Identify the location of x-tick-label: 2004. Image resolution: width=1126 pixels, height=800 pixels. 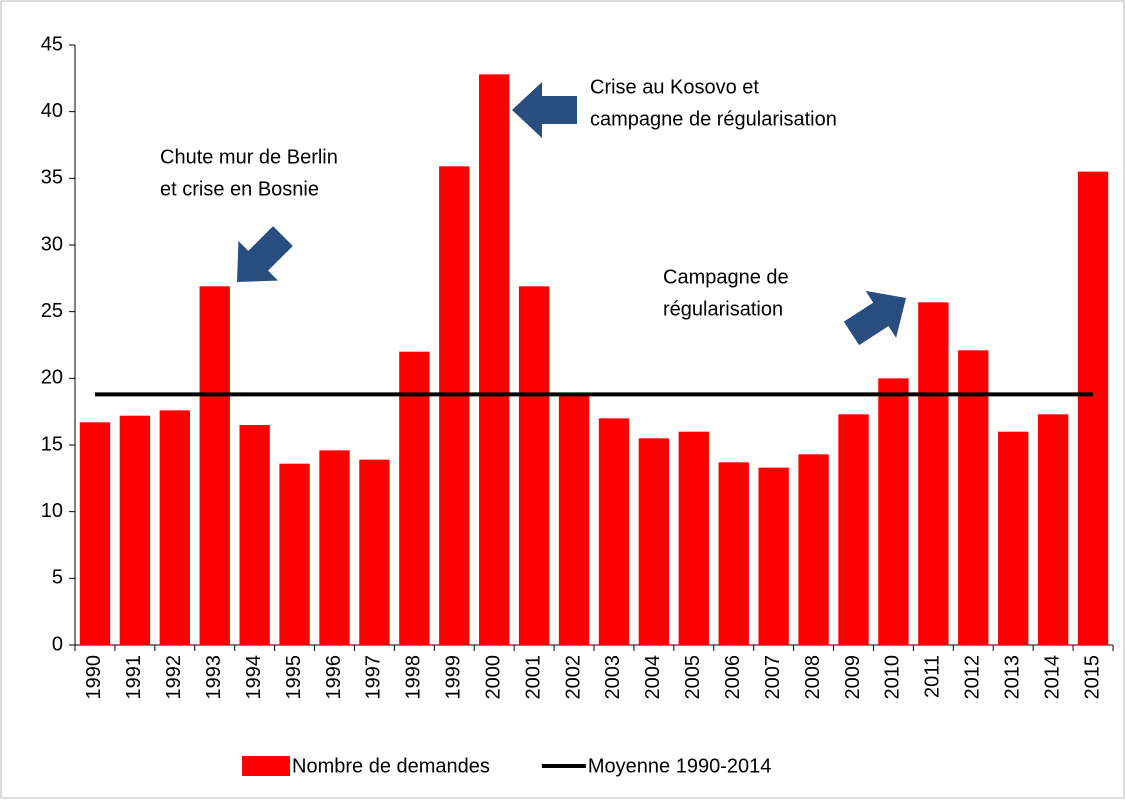
(653, 677).